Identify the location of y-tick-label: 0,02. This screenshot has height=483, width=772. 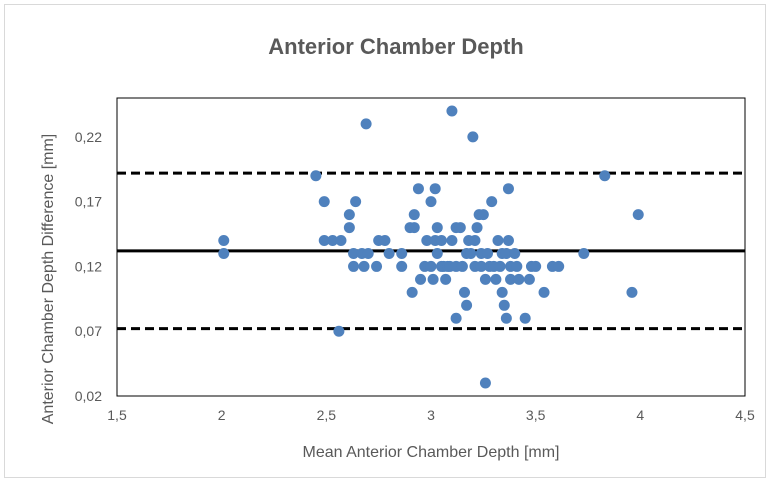
(88, 396).